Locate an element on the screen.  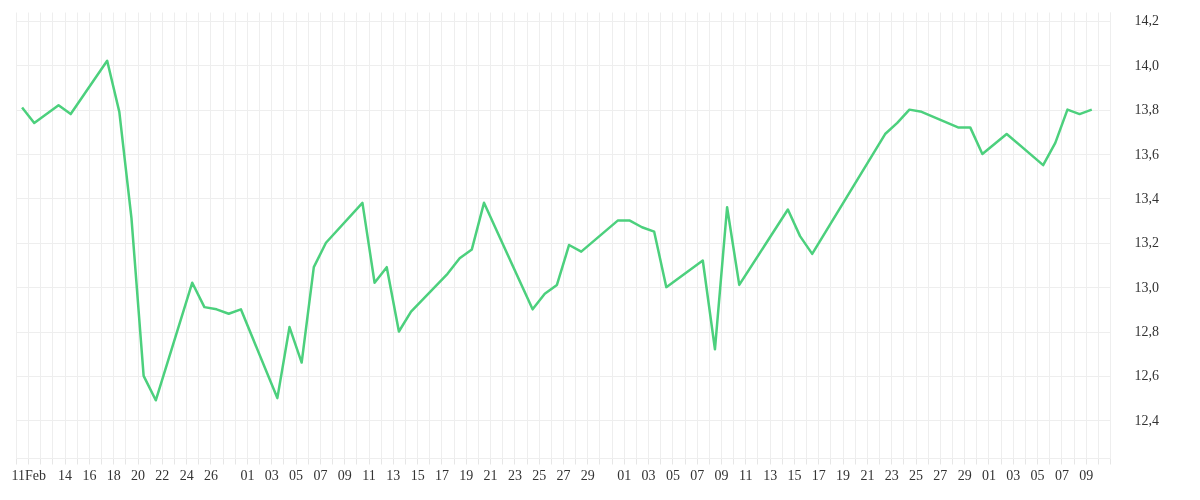
y-tick-label: 12,6 is located at coordinates (1146, 376).